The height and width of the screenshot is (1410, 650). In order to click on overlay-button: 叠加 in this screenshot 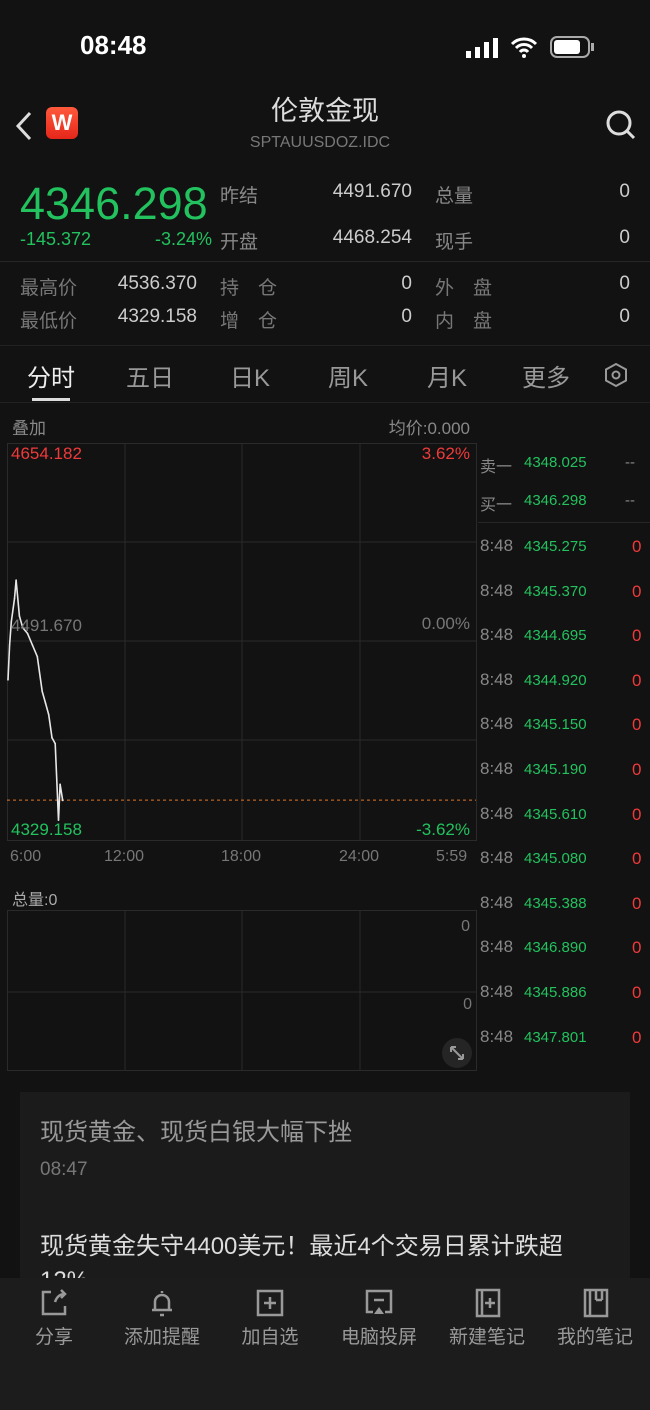, I will do `click(29, 428)`.